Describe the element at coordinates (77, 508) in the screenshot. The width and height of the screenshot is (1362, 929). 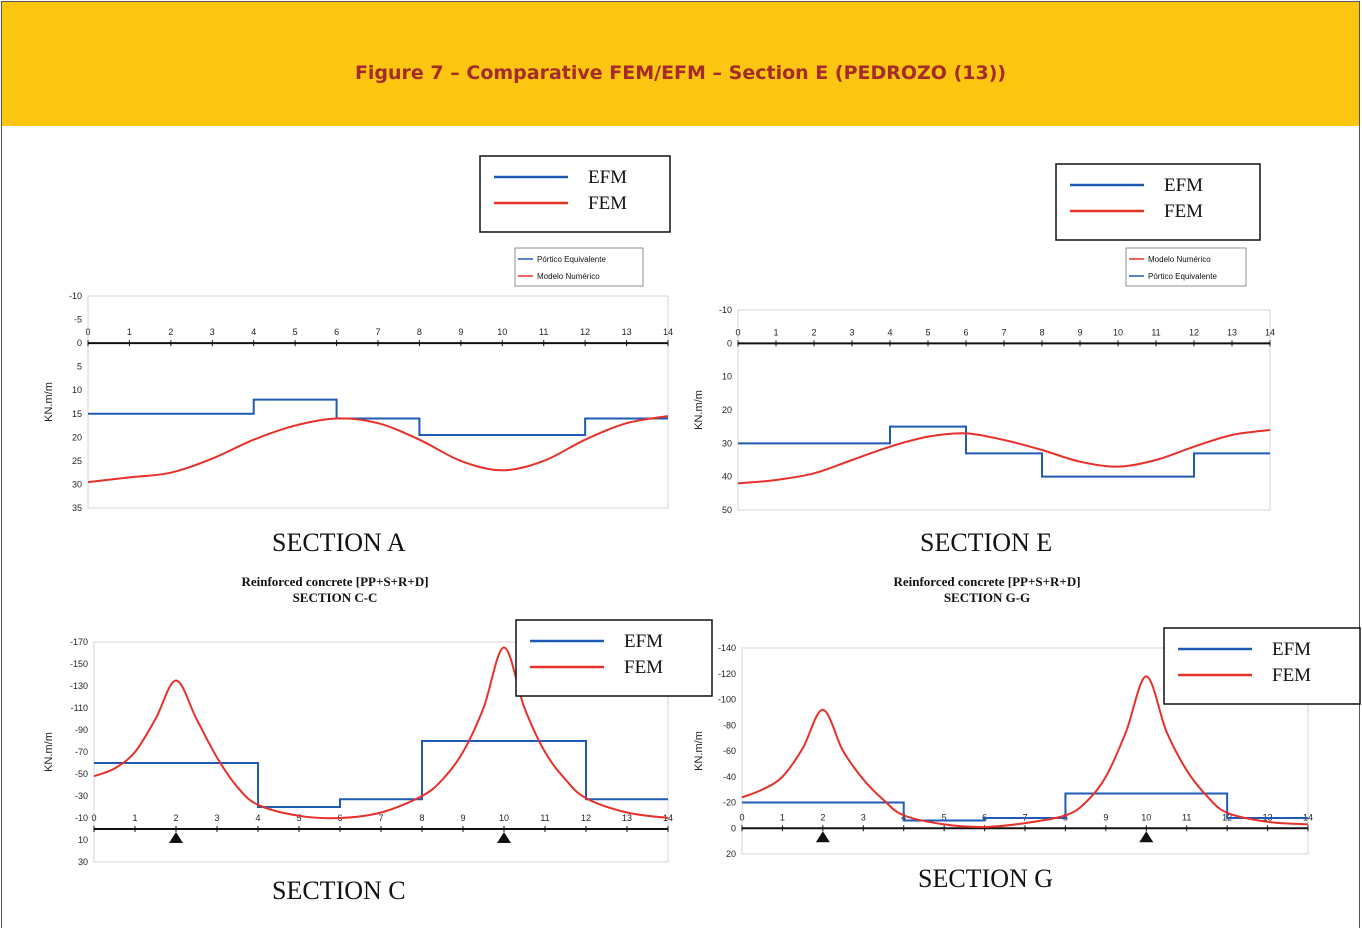
I see `y-tick-label: 35` at that location.